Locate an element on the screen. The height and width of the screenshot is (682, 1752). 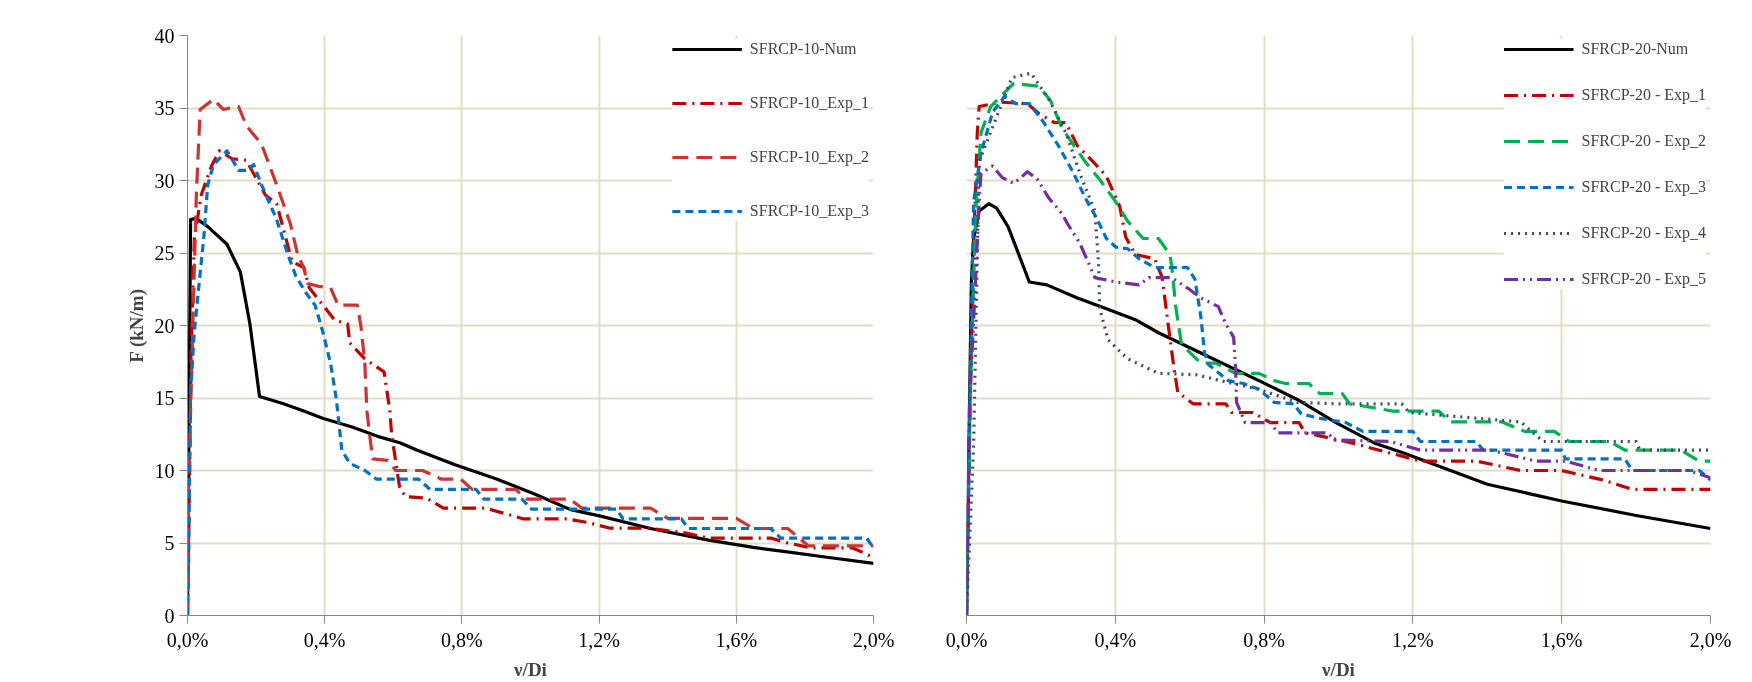
legend-label: SFRCP-20-Num is located at coordinates (1635, 49).